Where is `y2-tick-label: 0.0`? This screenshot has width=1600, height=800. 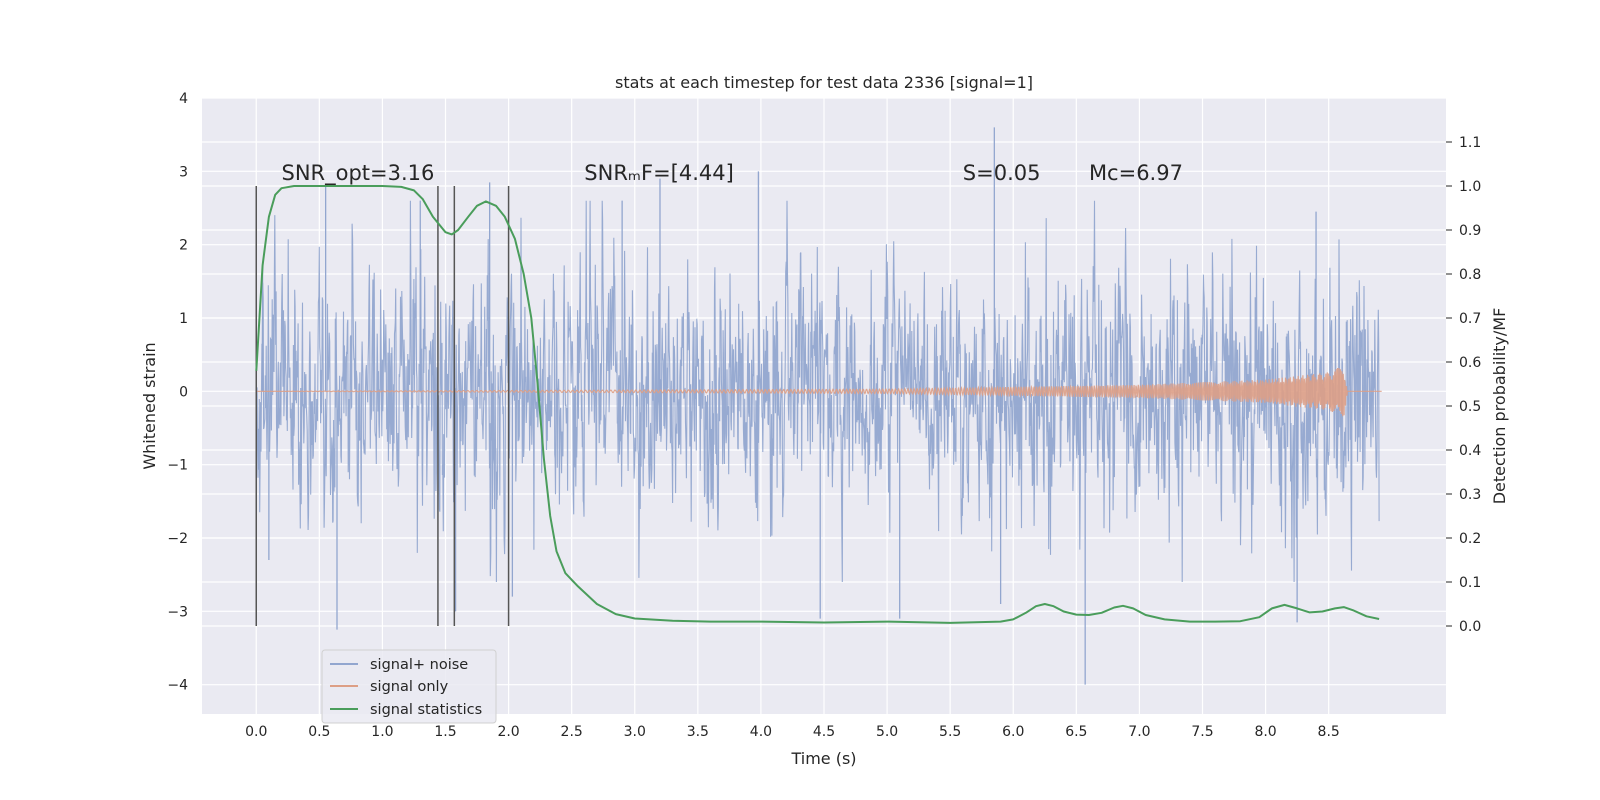
y2-tick-label: 0.0 is located at coordinates (1470, 627).